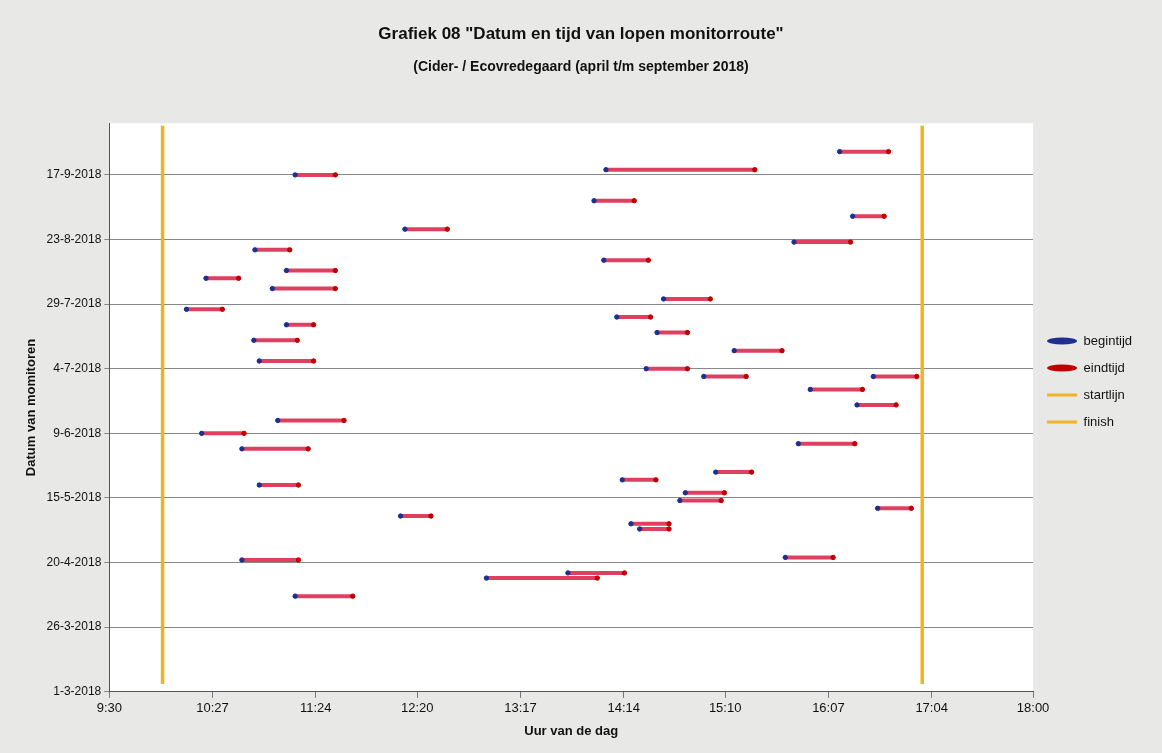 The image size is (1162, 753). What do you see at coordinates (74, 174) in the screenshot?
I see `y-tick-label: 17-9-2018` at bounding box center [74, 174].